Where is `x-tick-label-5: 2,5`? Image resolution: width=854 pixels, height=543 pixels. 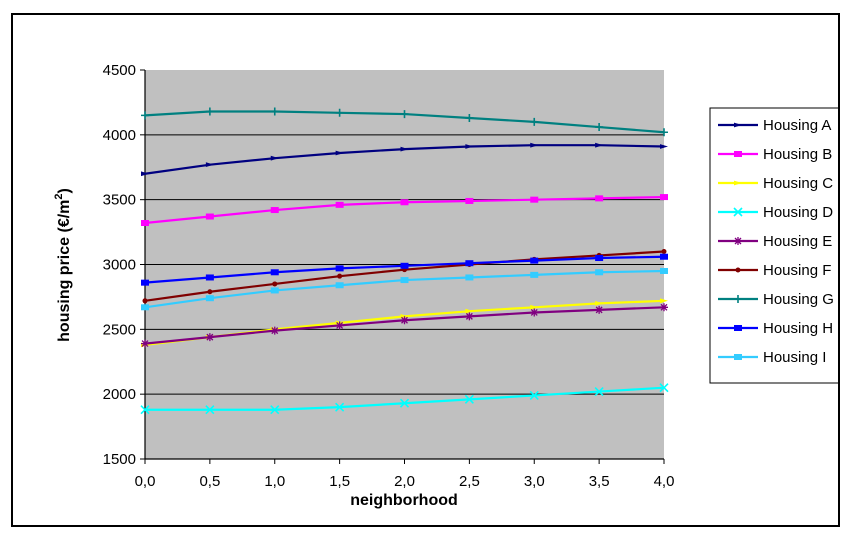
x-tick-label-5: 2,5 is located at coordinates (469, 481).